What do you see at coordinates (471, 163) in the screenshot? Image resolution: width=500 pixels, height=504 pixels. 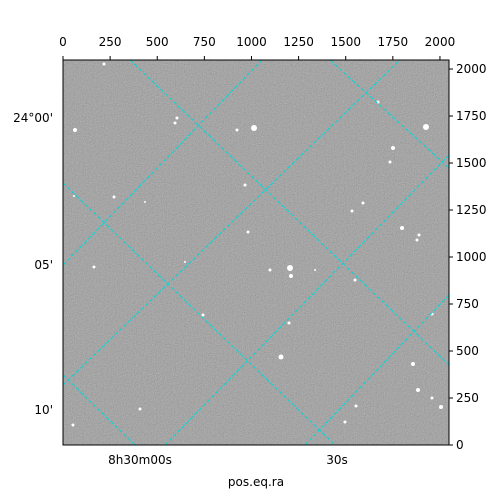 I see `y-tick-label: 1500` at bounding box center [471, 163].